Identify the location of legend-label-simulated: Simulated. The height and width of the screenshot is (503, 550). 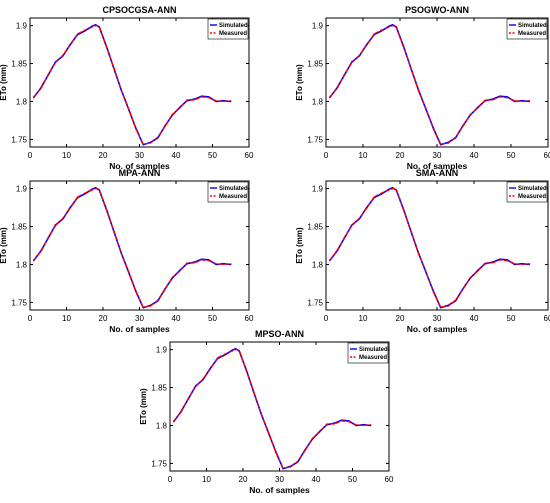
(532, 26).